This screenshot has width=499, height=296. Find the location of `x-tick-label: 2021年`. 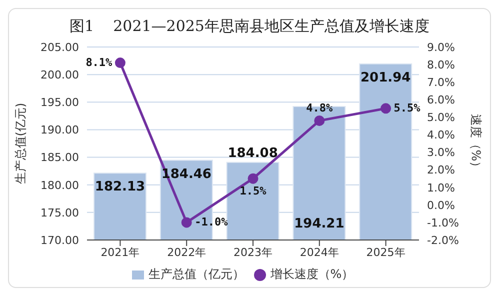

x-tick-label: 2021年 is located at coordinates (120, 252).